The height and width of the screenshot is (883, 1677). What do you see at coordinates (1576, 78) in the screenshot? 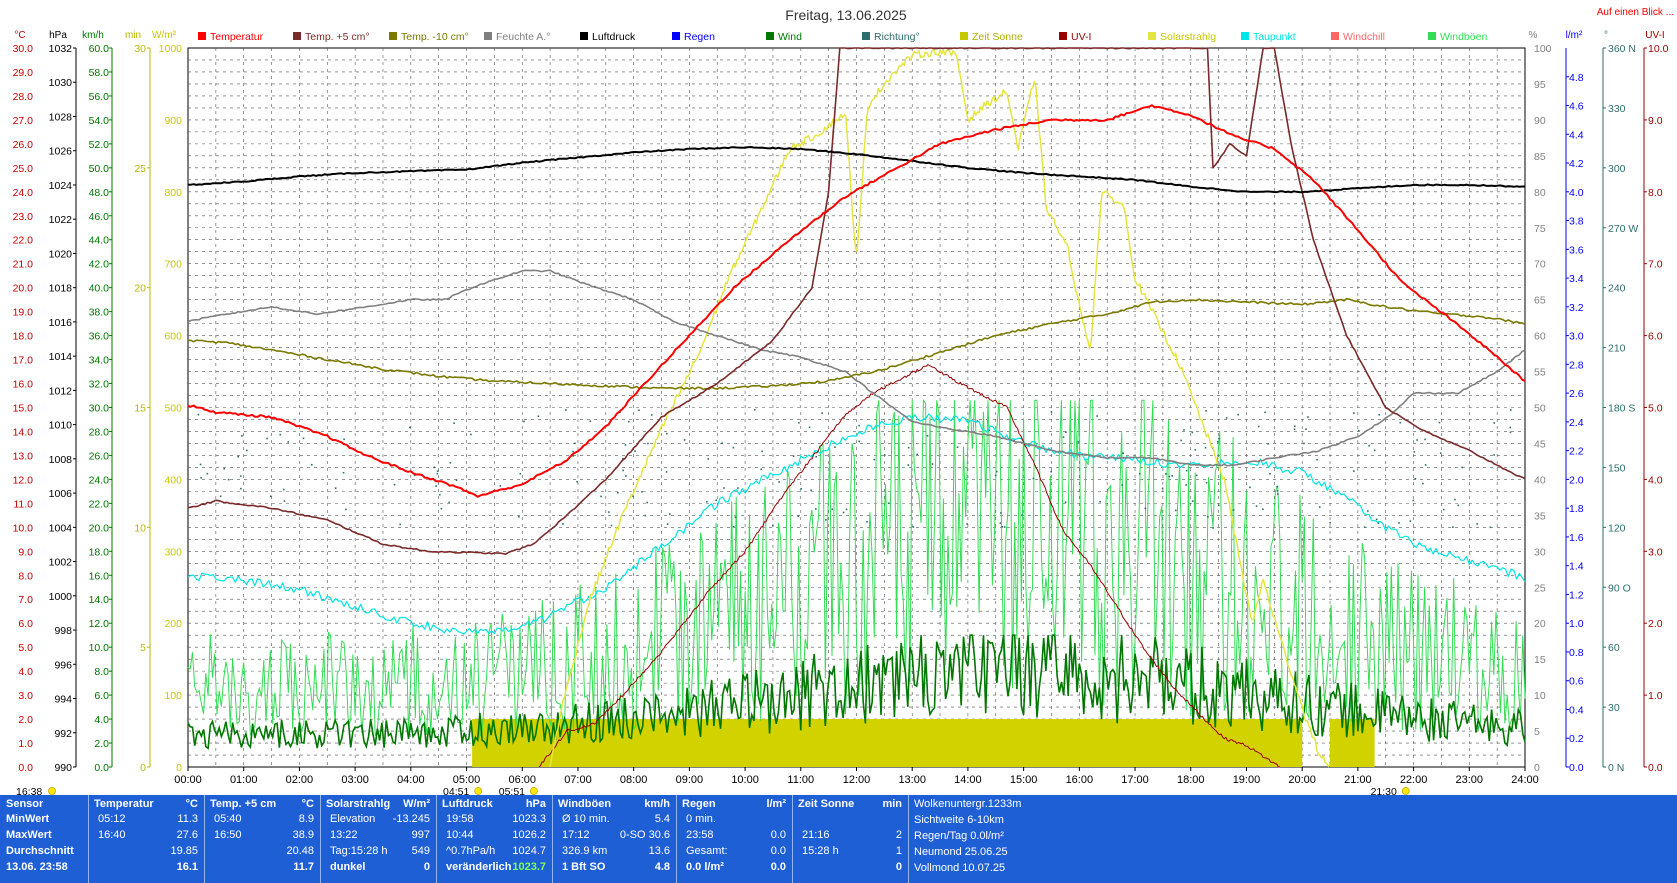
I see `tick-label-rain_lm2: 4.8` at bounding box center [1576, 78].